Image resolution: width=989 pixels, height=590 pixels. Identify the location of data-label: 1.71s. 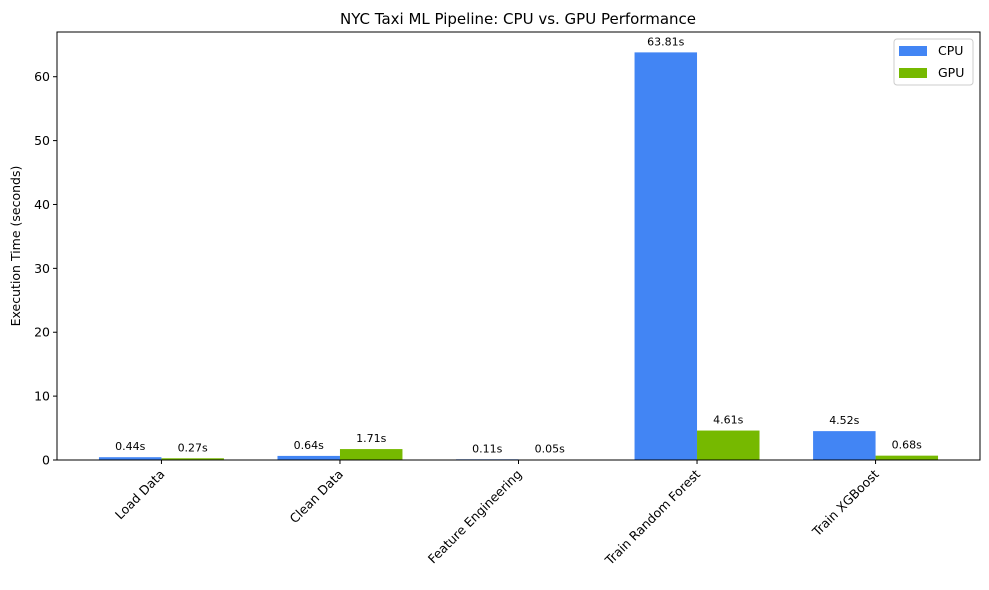
(371, 438).